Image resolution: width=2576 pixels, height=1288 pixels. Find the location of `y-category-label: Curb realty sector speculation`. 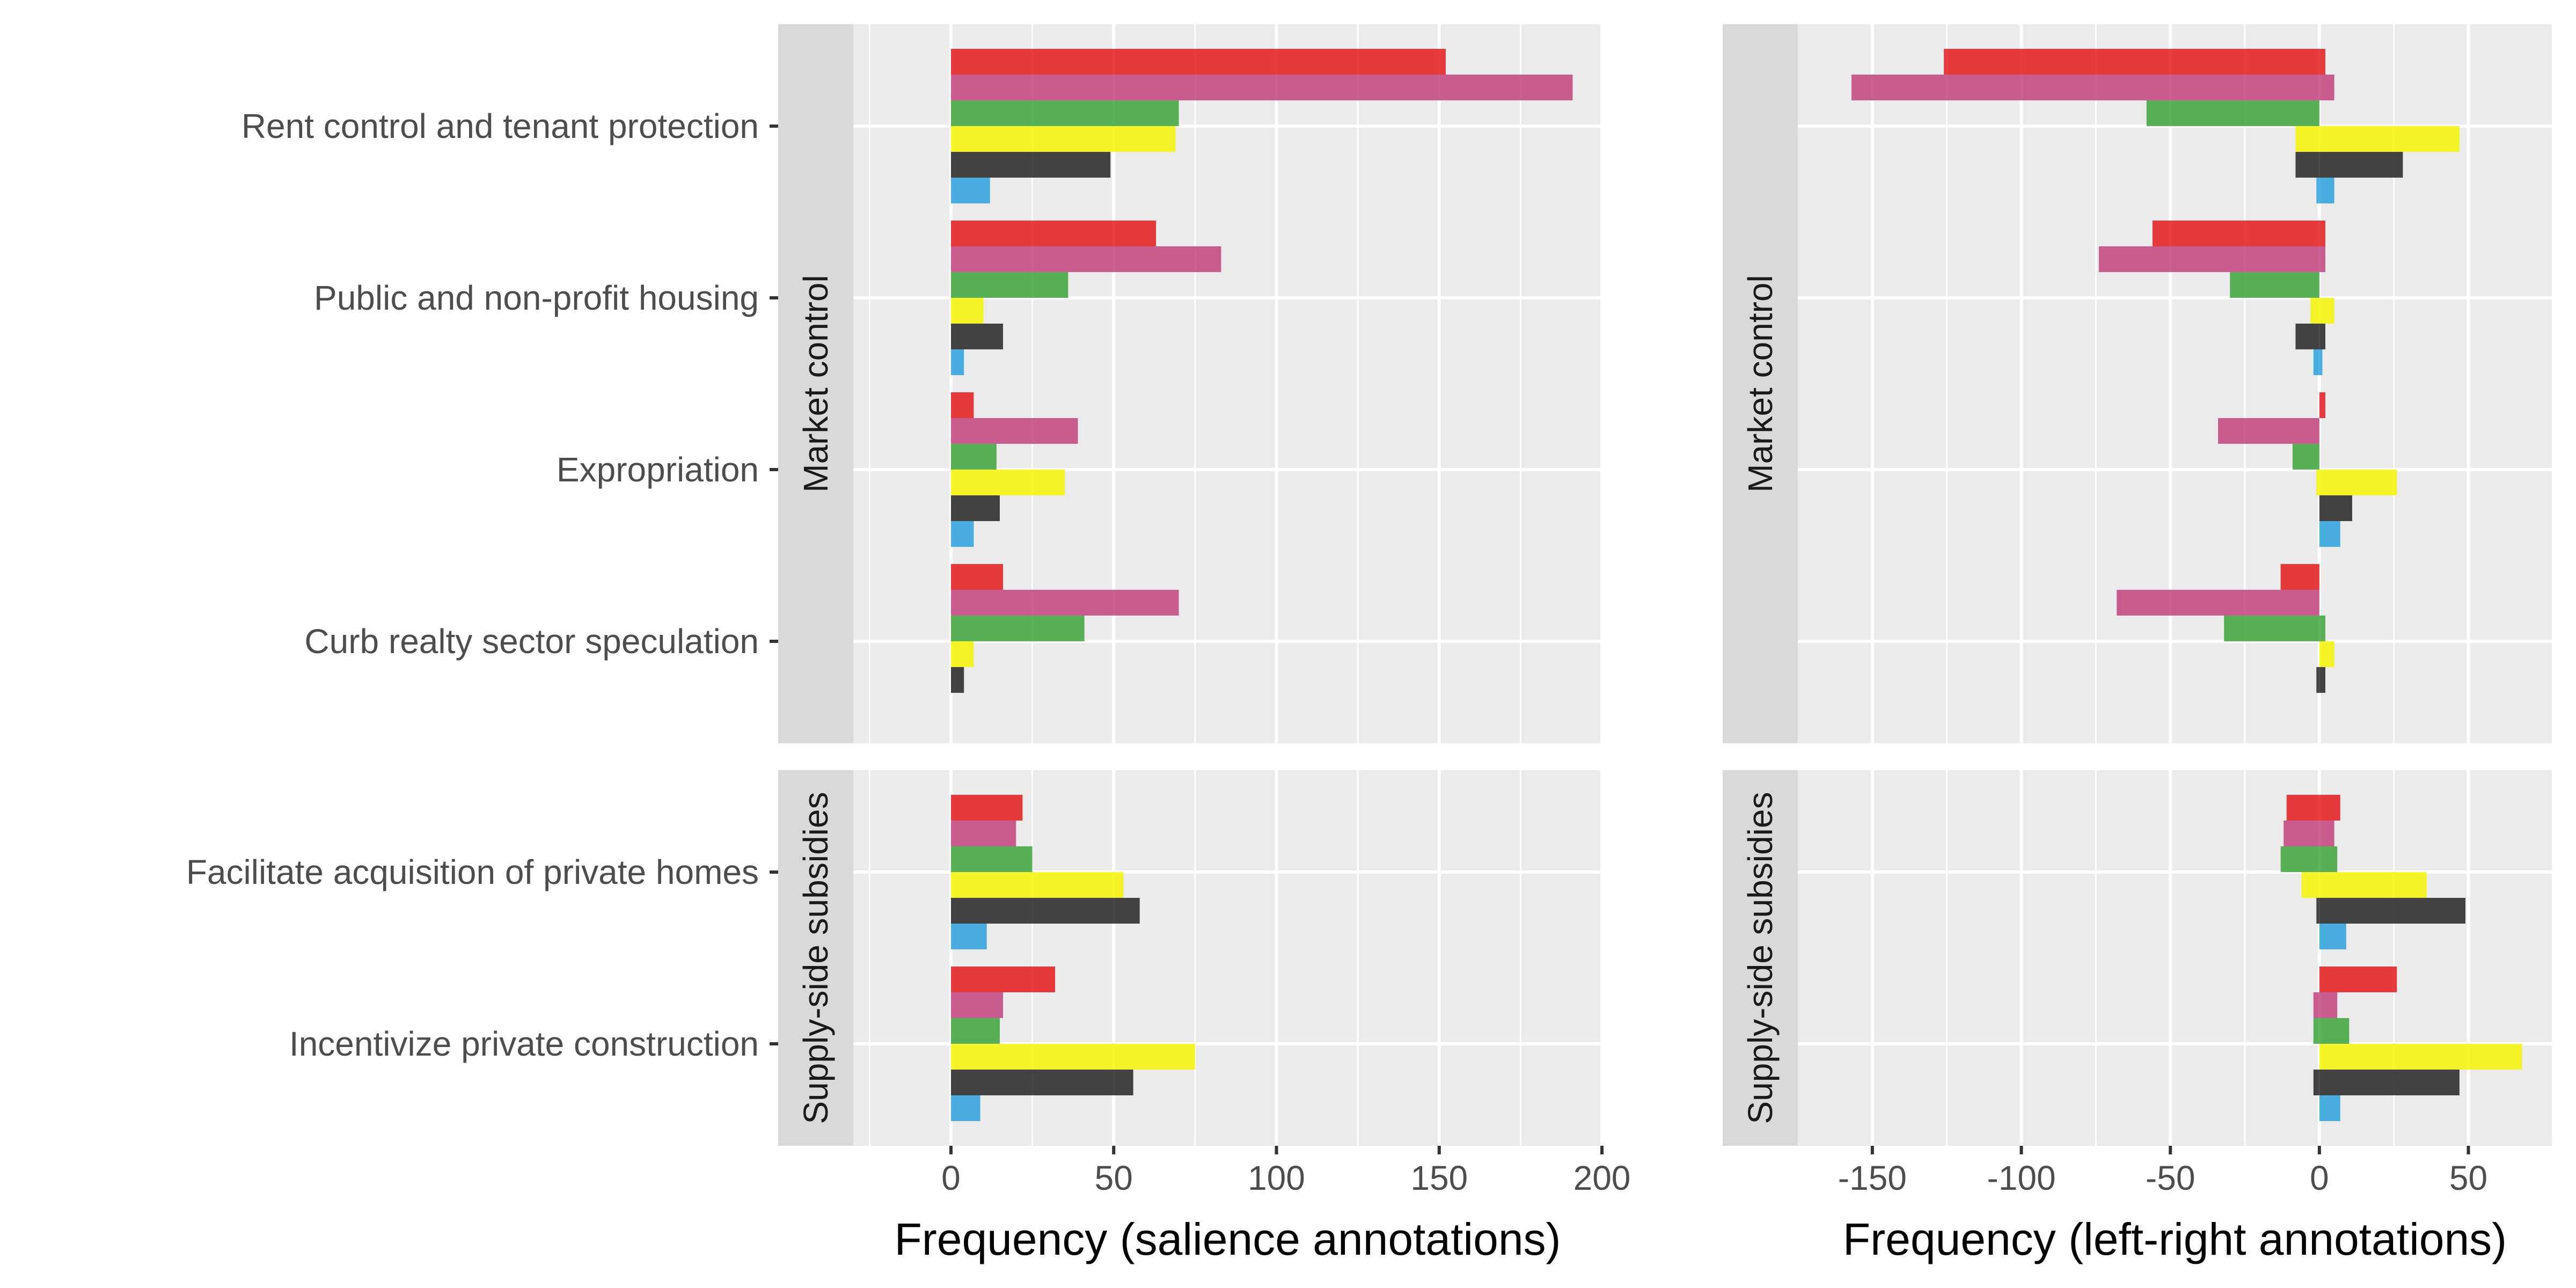

y-category-label: Curb realty sector speculation is located at coordinates (531, 641).